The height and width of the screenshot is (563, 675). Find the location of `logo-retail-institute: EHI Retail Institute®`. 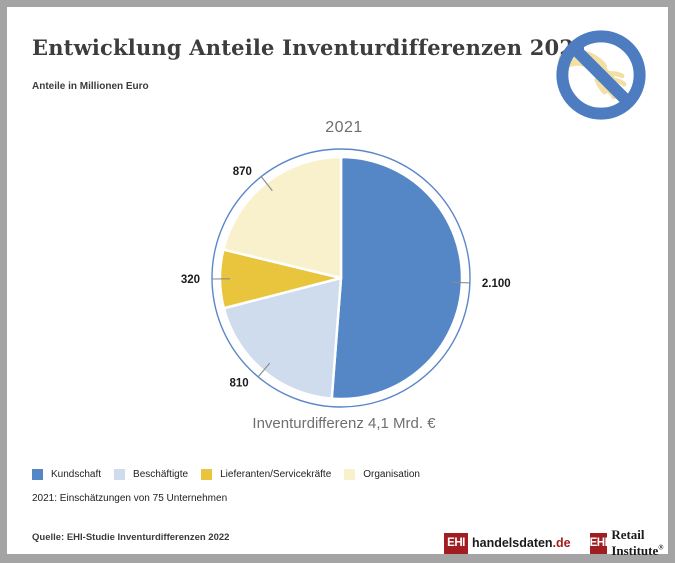

logo-retail-institute: EHI Retail Institute® is located at coordinates (629, 543).